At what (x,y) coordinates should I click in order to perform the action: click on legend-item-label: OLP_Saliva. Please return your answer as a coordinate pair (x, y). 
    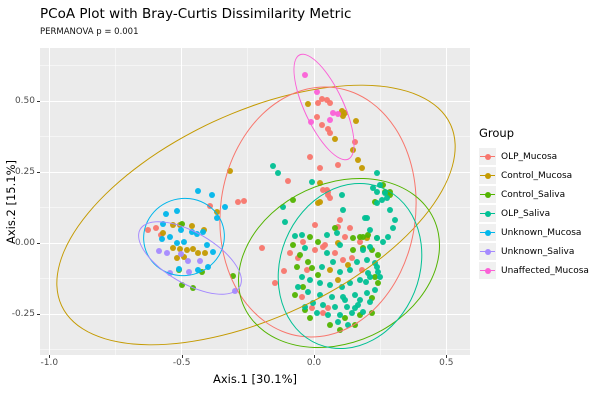
    Looking at the image, I should click on (526, 213).